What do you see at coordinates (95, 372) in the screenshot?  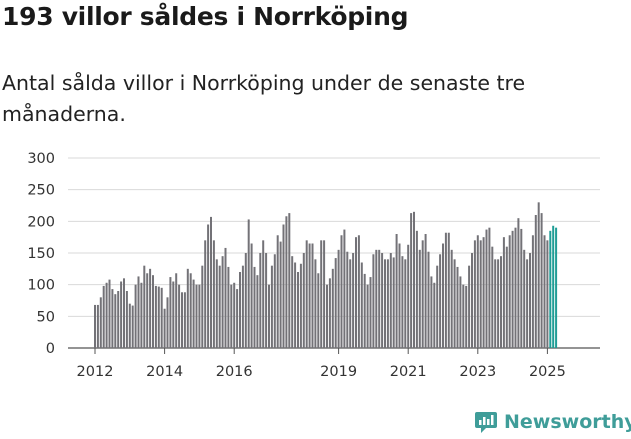 I see `x-tick-label: 2012` at bounding box center [95, 372].